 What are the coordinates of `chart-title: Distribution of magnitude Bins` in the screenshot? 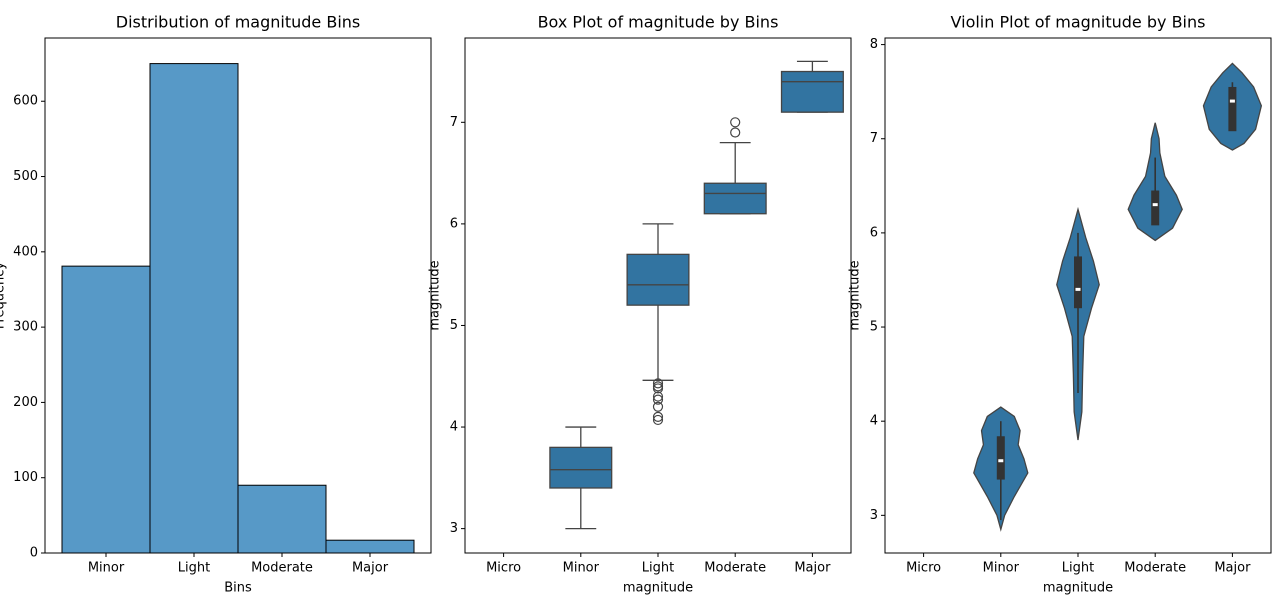 It's located at (238, 22).